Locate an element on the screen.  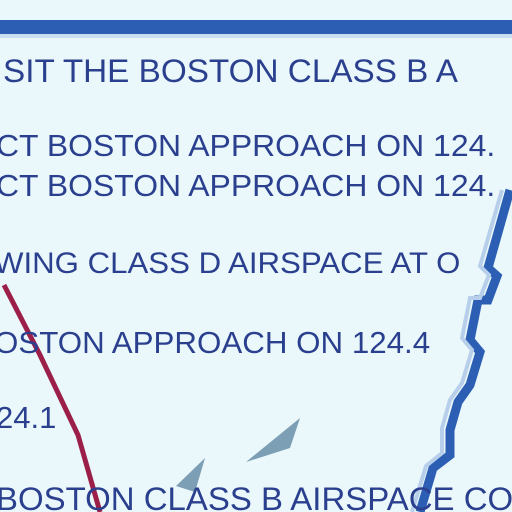
chart-top-border is located at coordinates (256, 27).